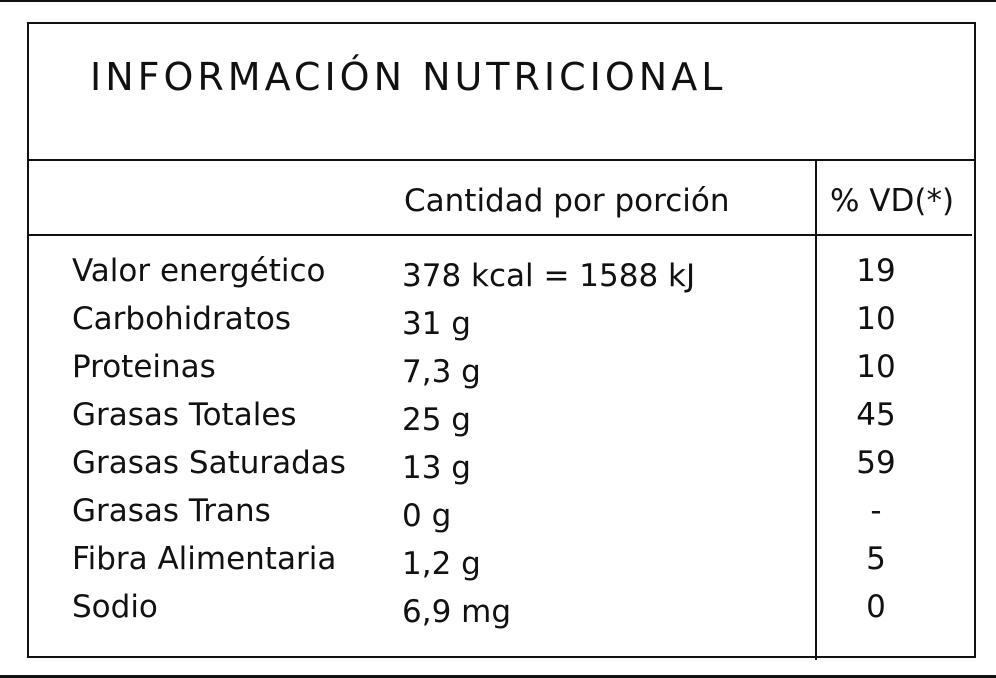 This screenshot has height=678, width=996. I want to click on header-divider, so click(499, 235).